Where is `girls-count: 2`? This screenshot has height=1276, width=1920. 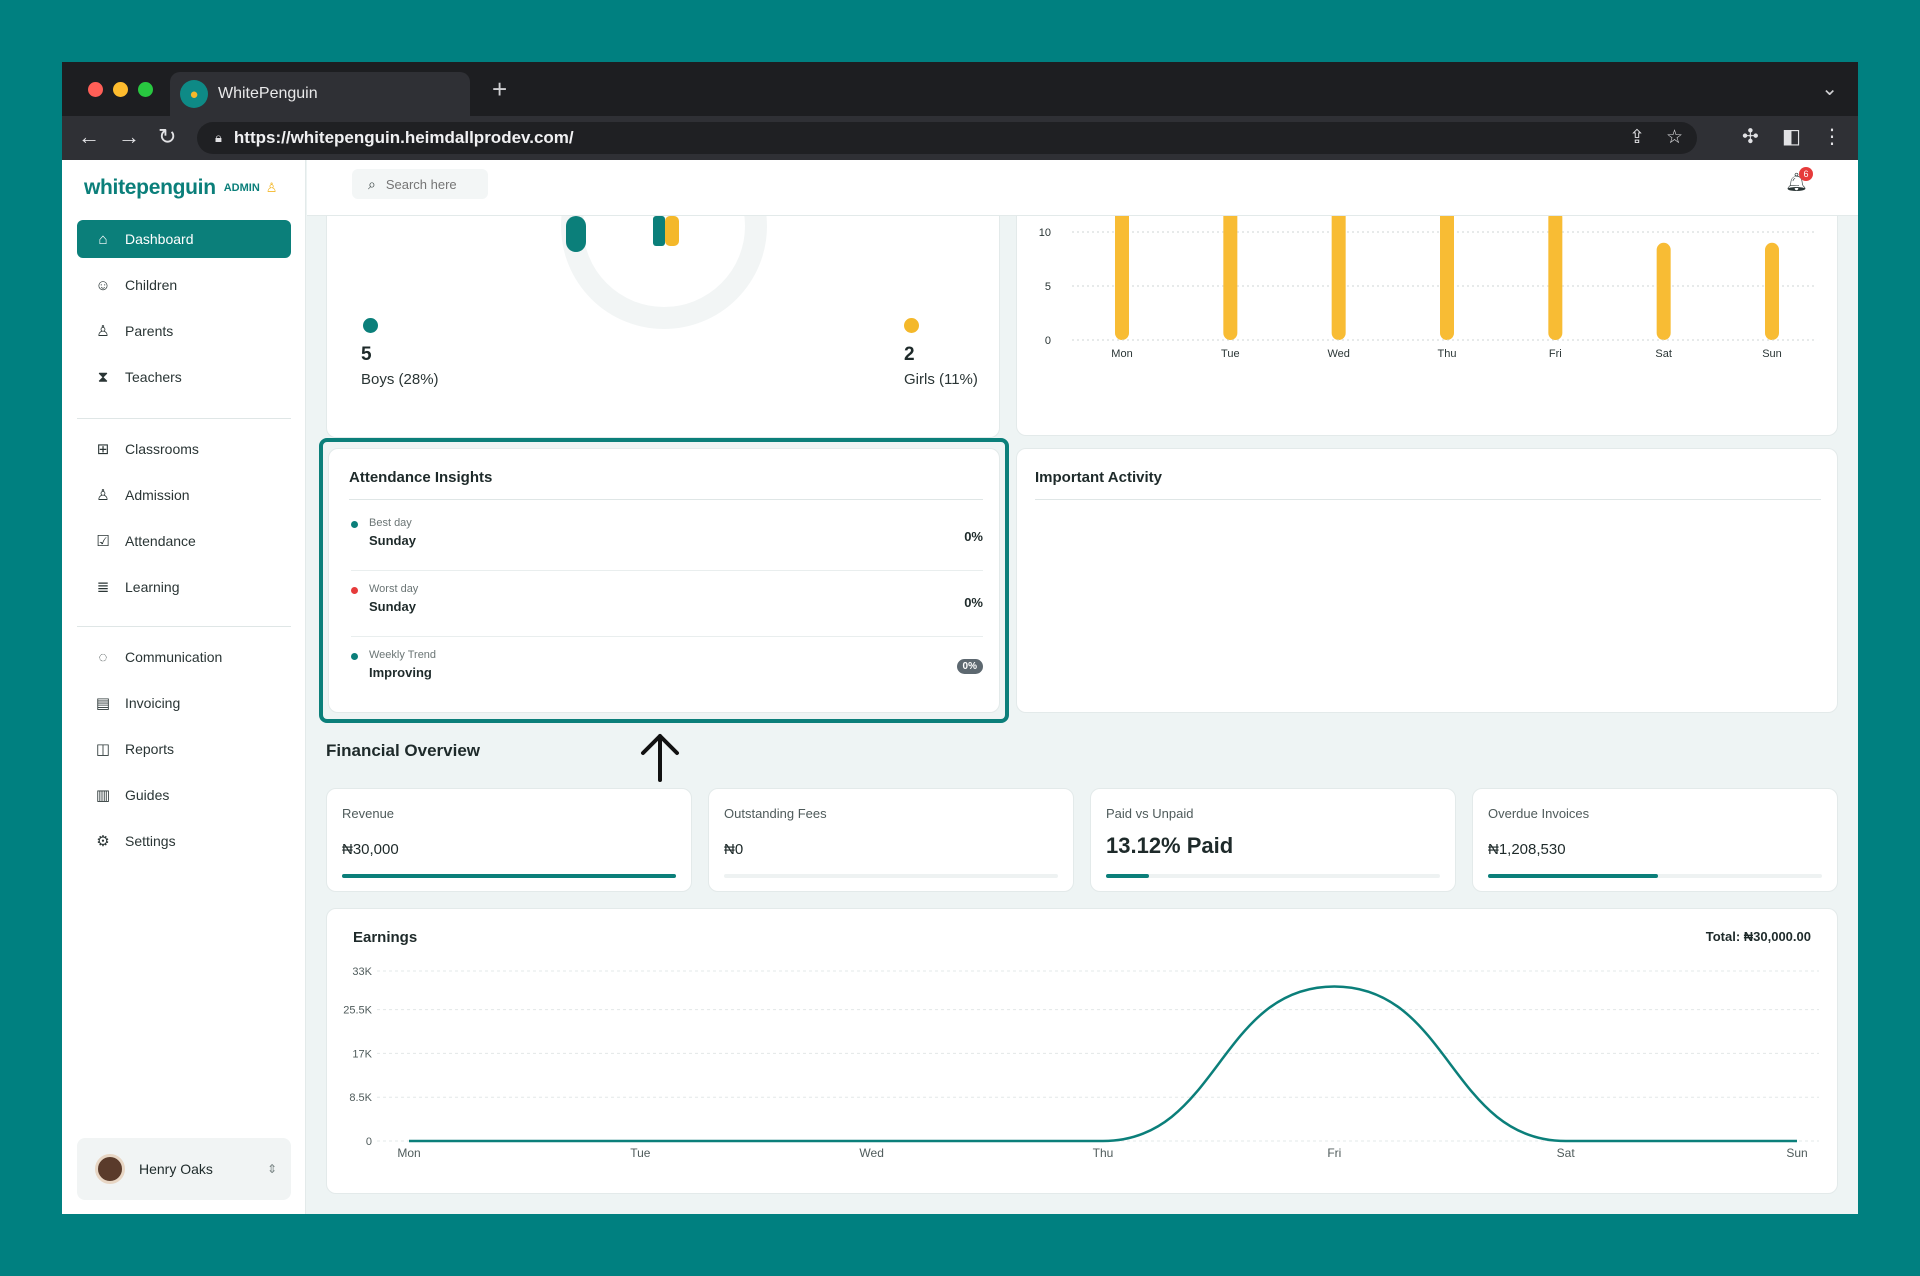
girls-count: 2 is located at coordinates (909, 354).